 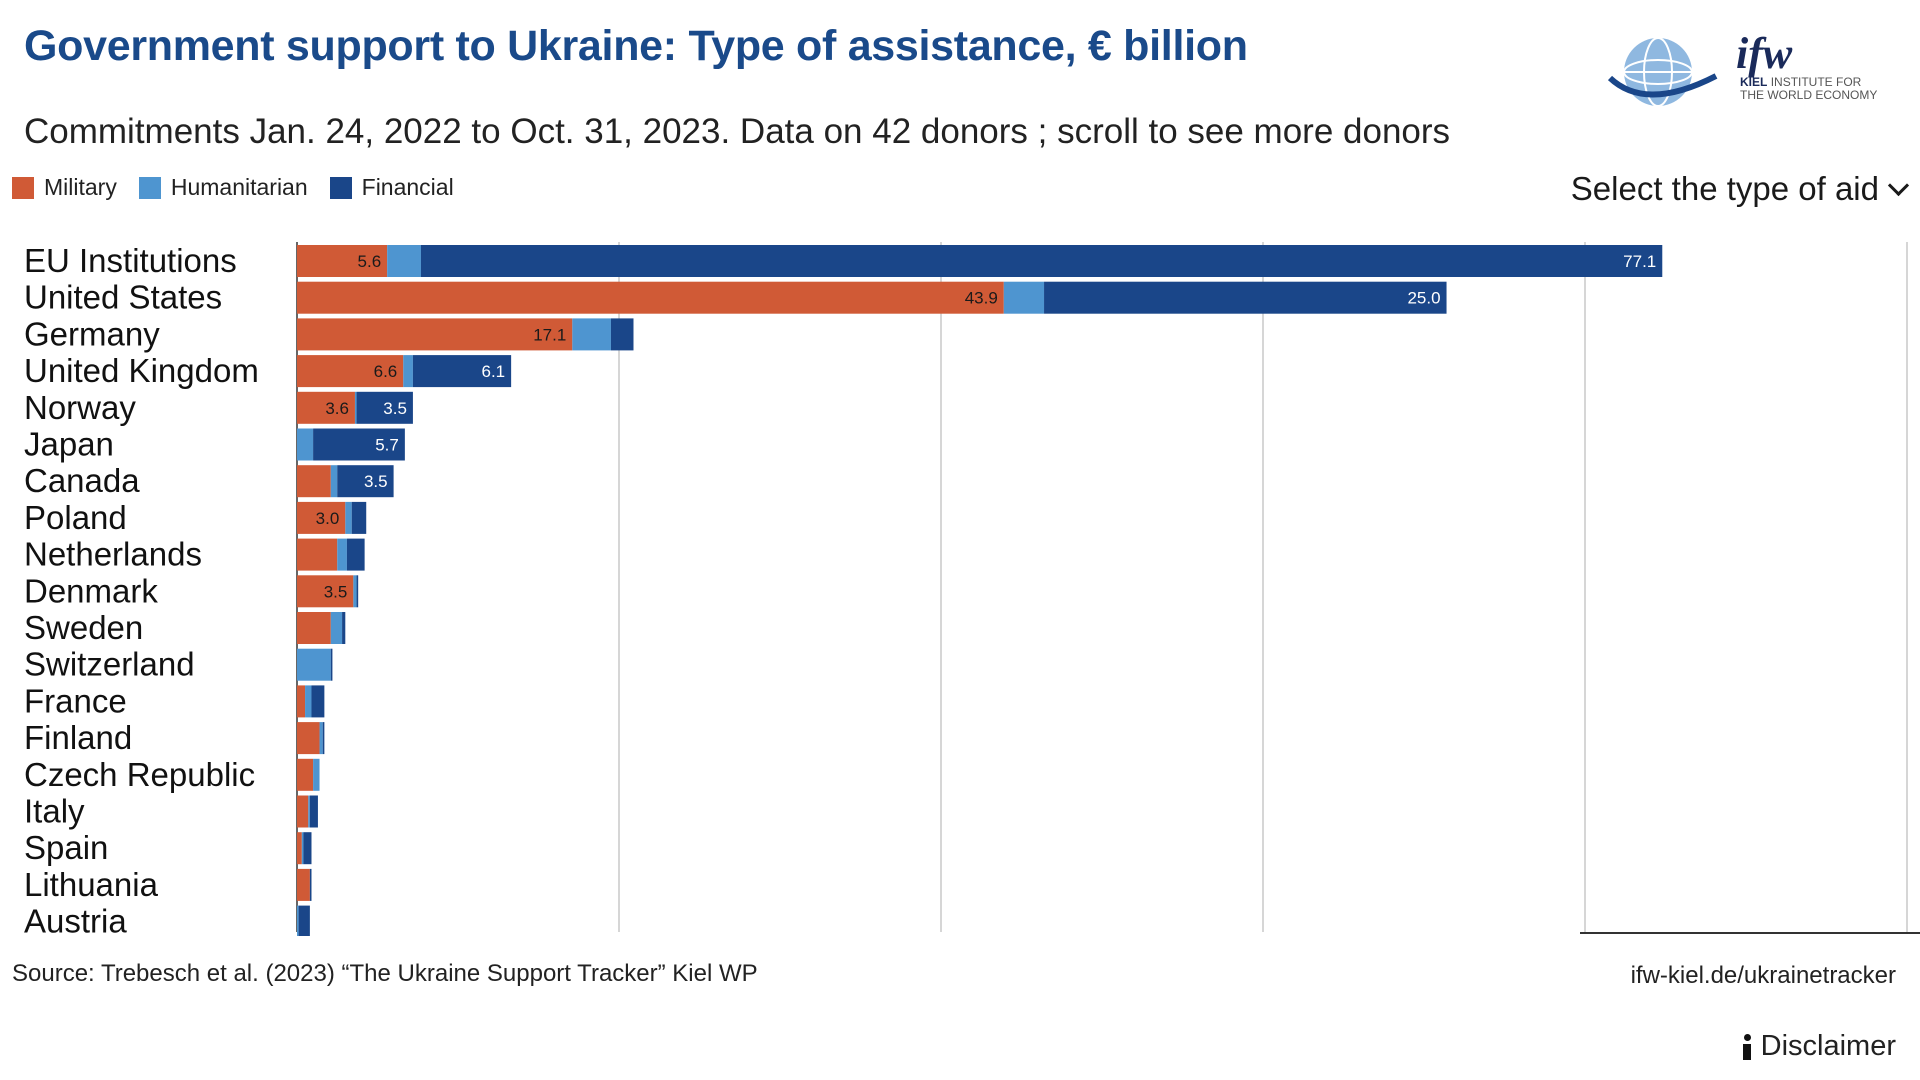 What do you see at coordinates (66, 847) in the screenshot?
I see `category-label: Spain` at bounding box center [66, 847].